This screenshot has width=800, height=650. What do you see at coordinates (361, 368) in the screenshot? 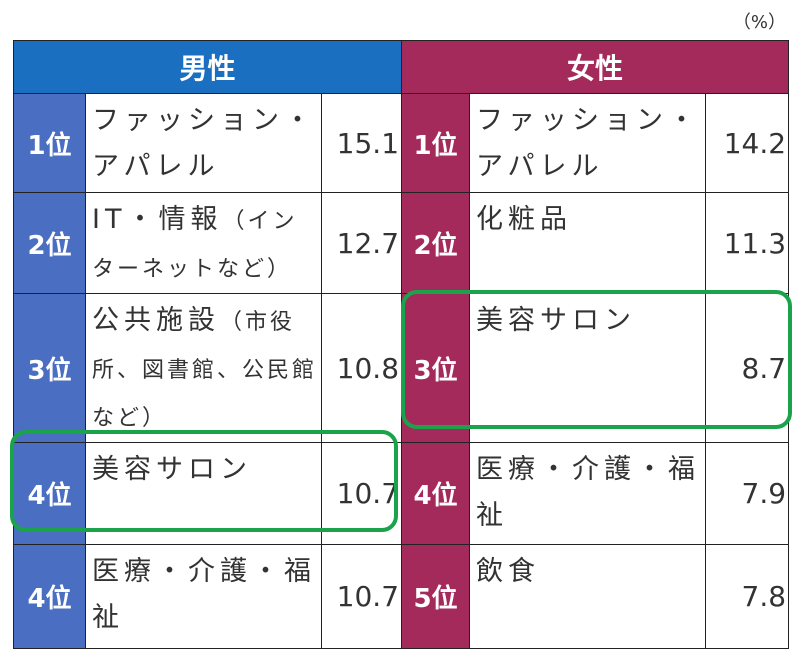
I see `male-value: 10.8` at bounding box center [361, 368].